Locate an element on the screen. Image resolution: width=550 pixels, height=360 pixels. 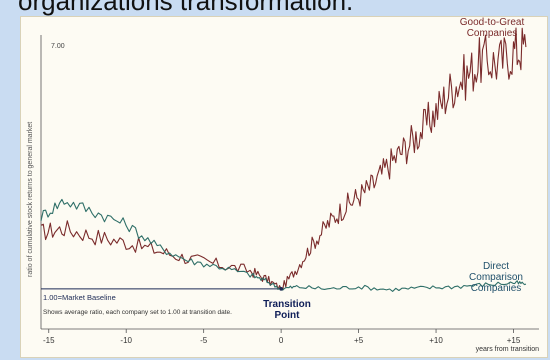
x-tick-label: -15 is located at coordinates (49, 340).